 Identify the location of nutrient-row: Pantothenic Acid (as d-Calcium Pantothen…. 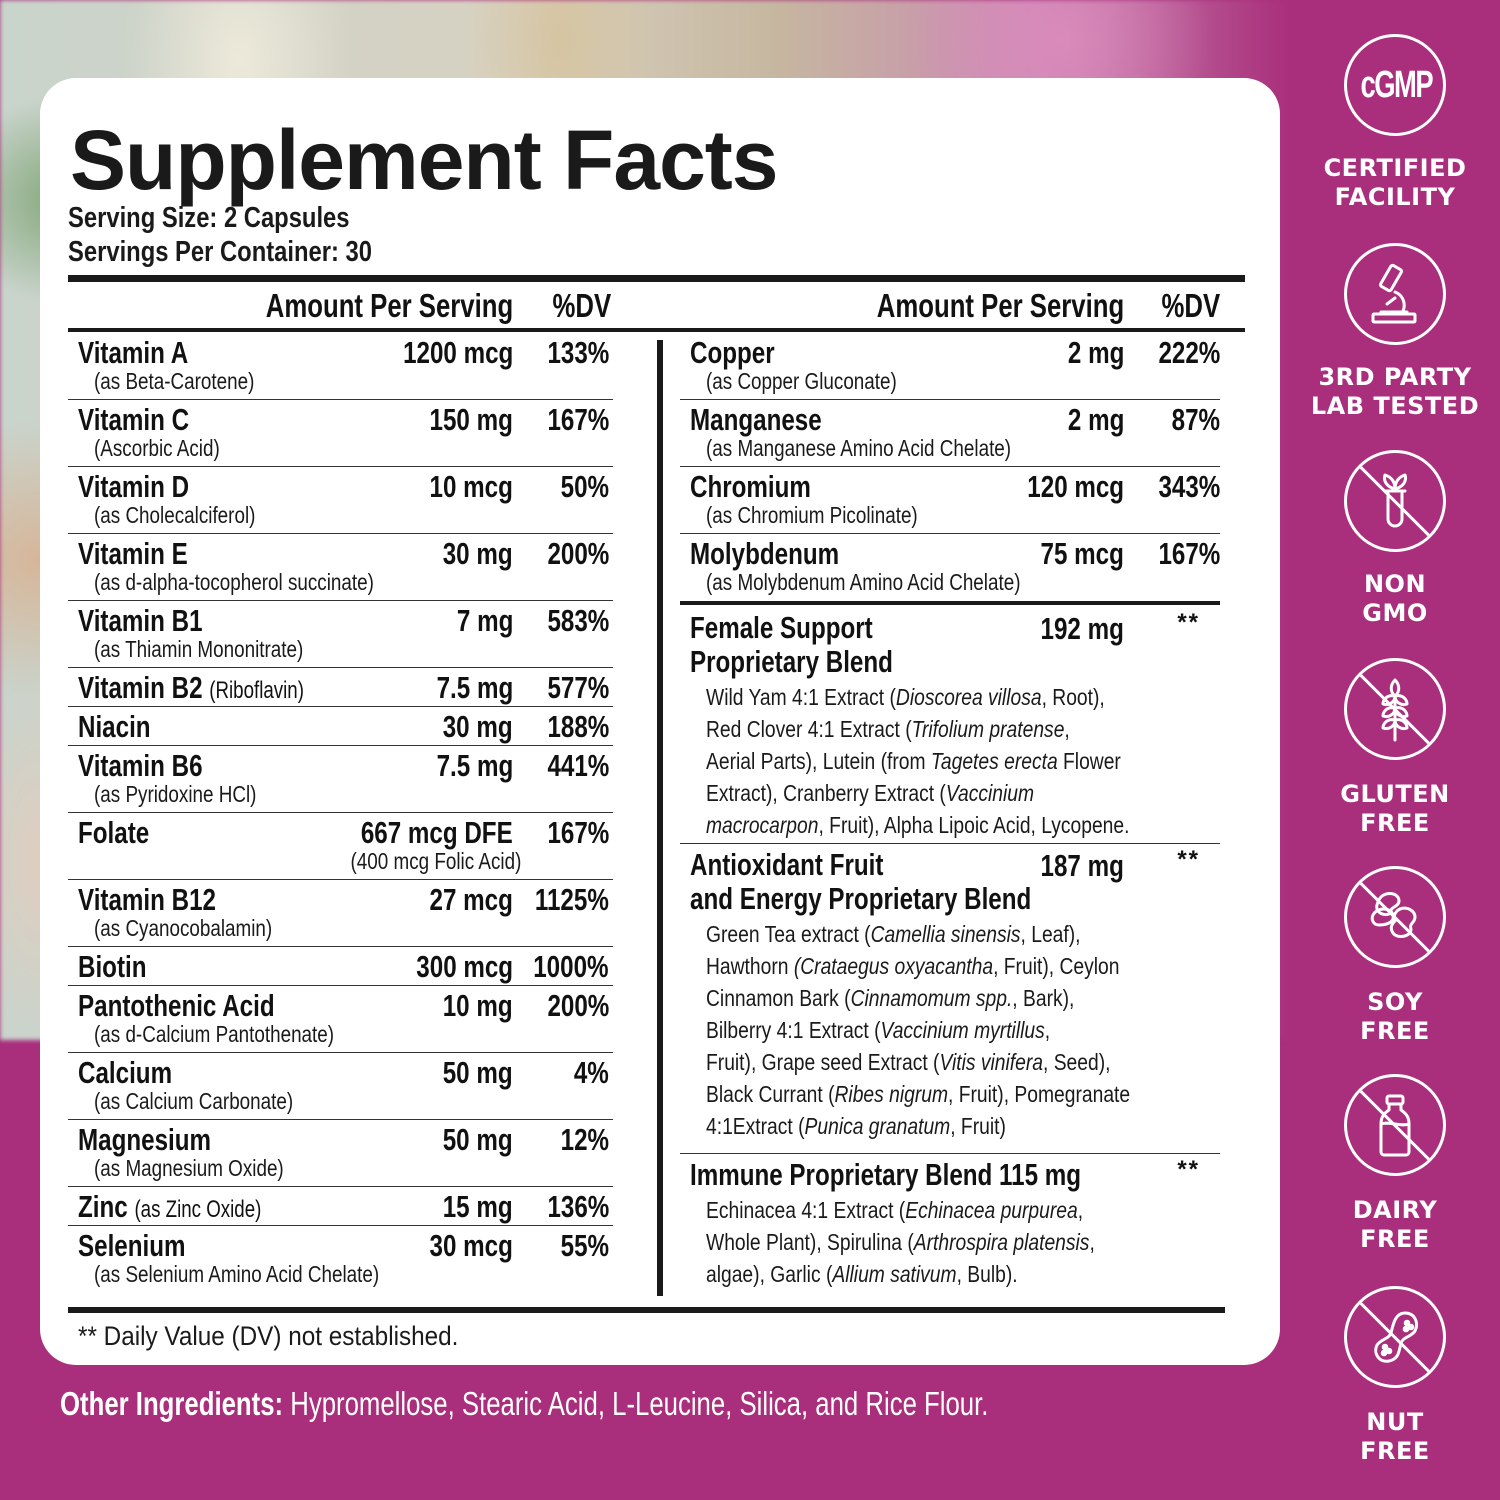
(340, 1019).